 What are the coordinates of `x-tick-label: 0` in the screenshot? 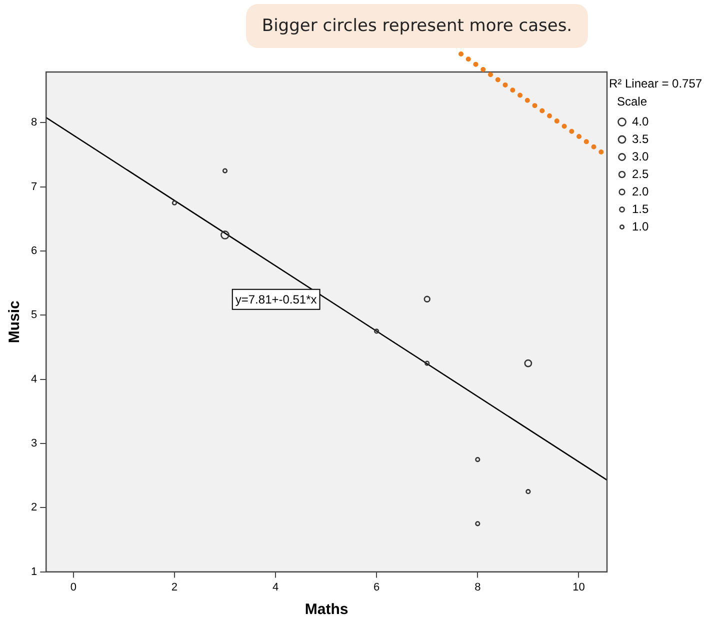 It's located at (73, 587).